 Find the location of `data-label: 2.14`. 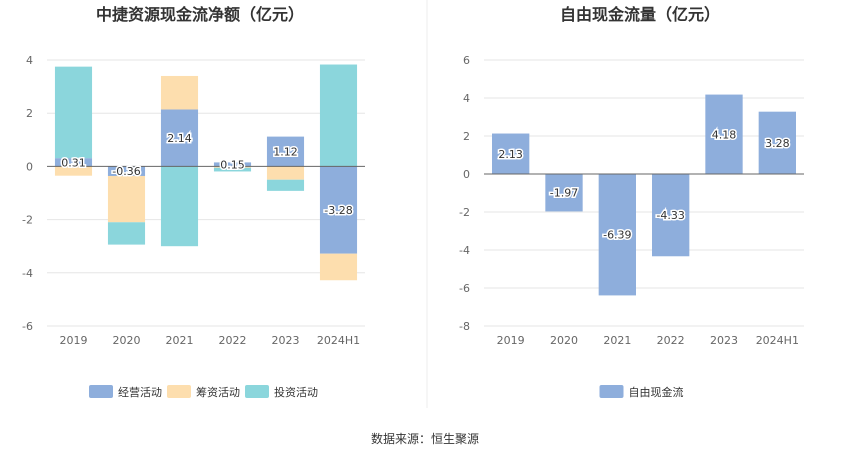

data-label: 2.14 is located at coordinates (179, 138).